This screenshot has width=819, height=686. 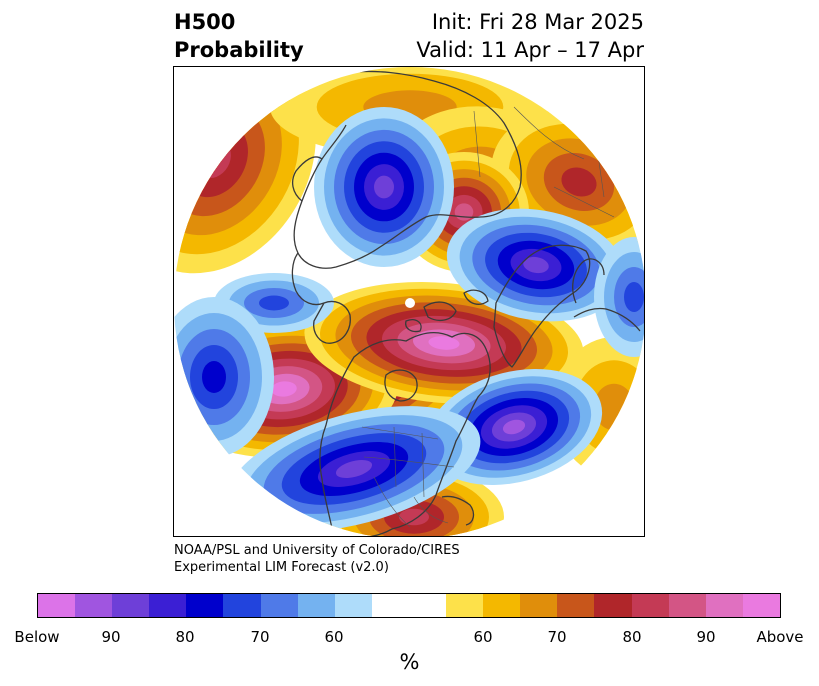 I want to click on north-america-coastline, so click(x=405, y=433).